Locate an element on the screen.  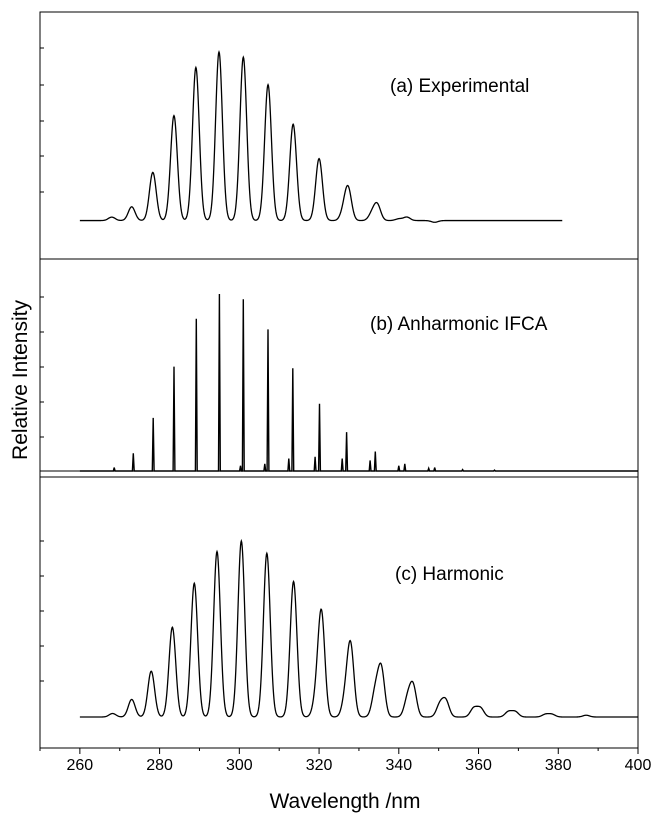
x-tick-labels: 260 280 300 320 340 360 380 400 is located at coordinates (359, 765).